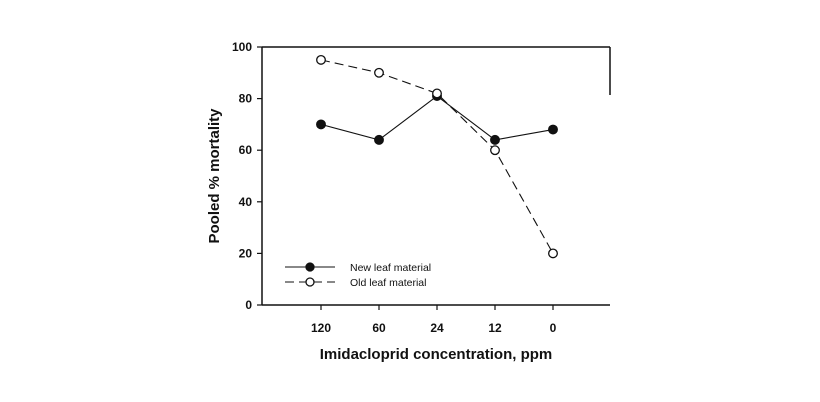 Image resolution: width=820 pixels, height=402 pixels. I want to click on y-tick-label: 60, so click(246, 150).